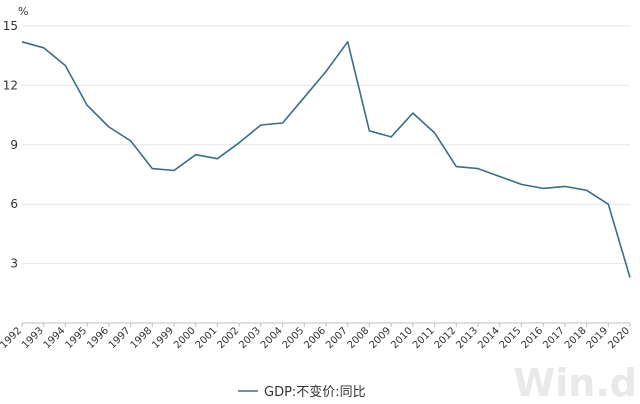 This screenshot has width=640, height=404. I want to click on x-tick-label: 2004, so click(272, 338).